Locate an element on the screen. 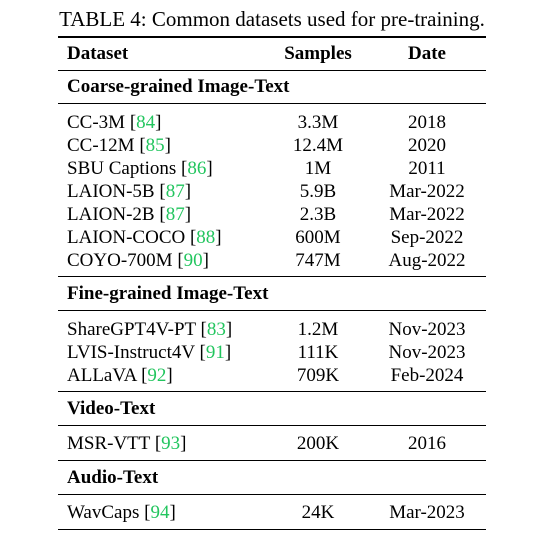 The width and height of the screenshot is (544, 546). table-row: COYO-700M [90] 747M Aug-2022 is located at coordinates (272, 260).